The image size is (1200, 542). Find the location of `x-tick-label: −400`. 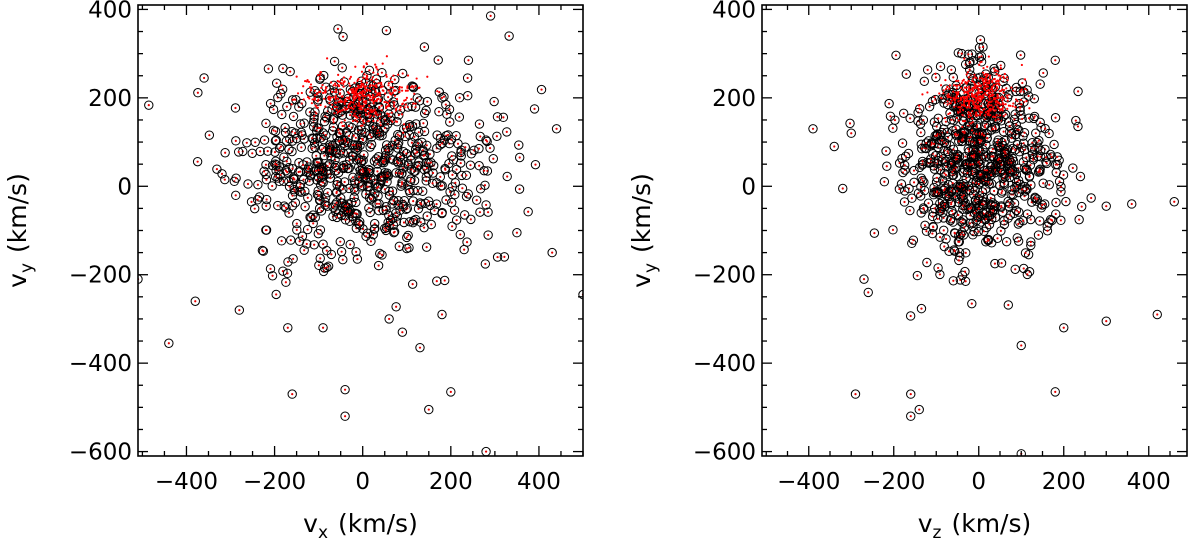

x-tick-label: −400 is located at coordinates (808, 482).